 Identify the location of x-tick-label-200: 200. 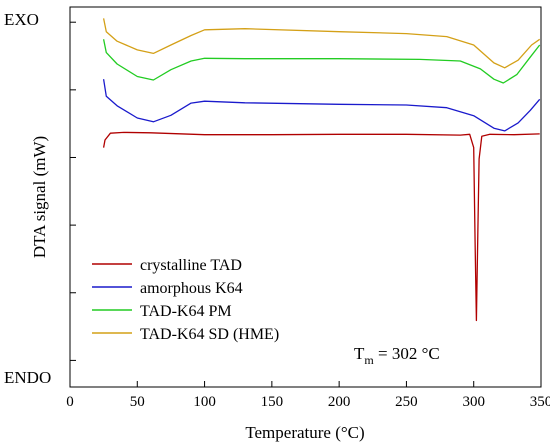
(339, 402).